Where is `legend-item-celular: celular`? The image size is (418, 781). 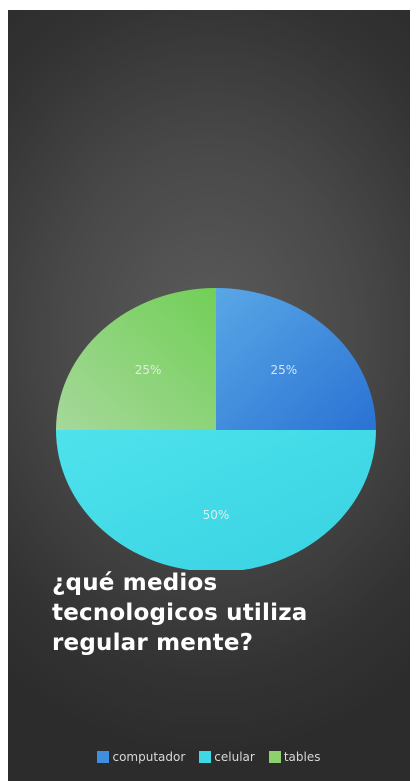 legend-item-celular: celular is located at coordinates (227, 757).